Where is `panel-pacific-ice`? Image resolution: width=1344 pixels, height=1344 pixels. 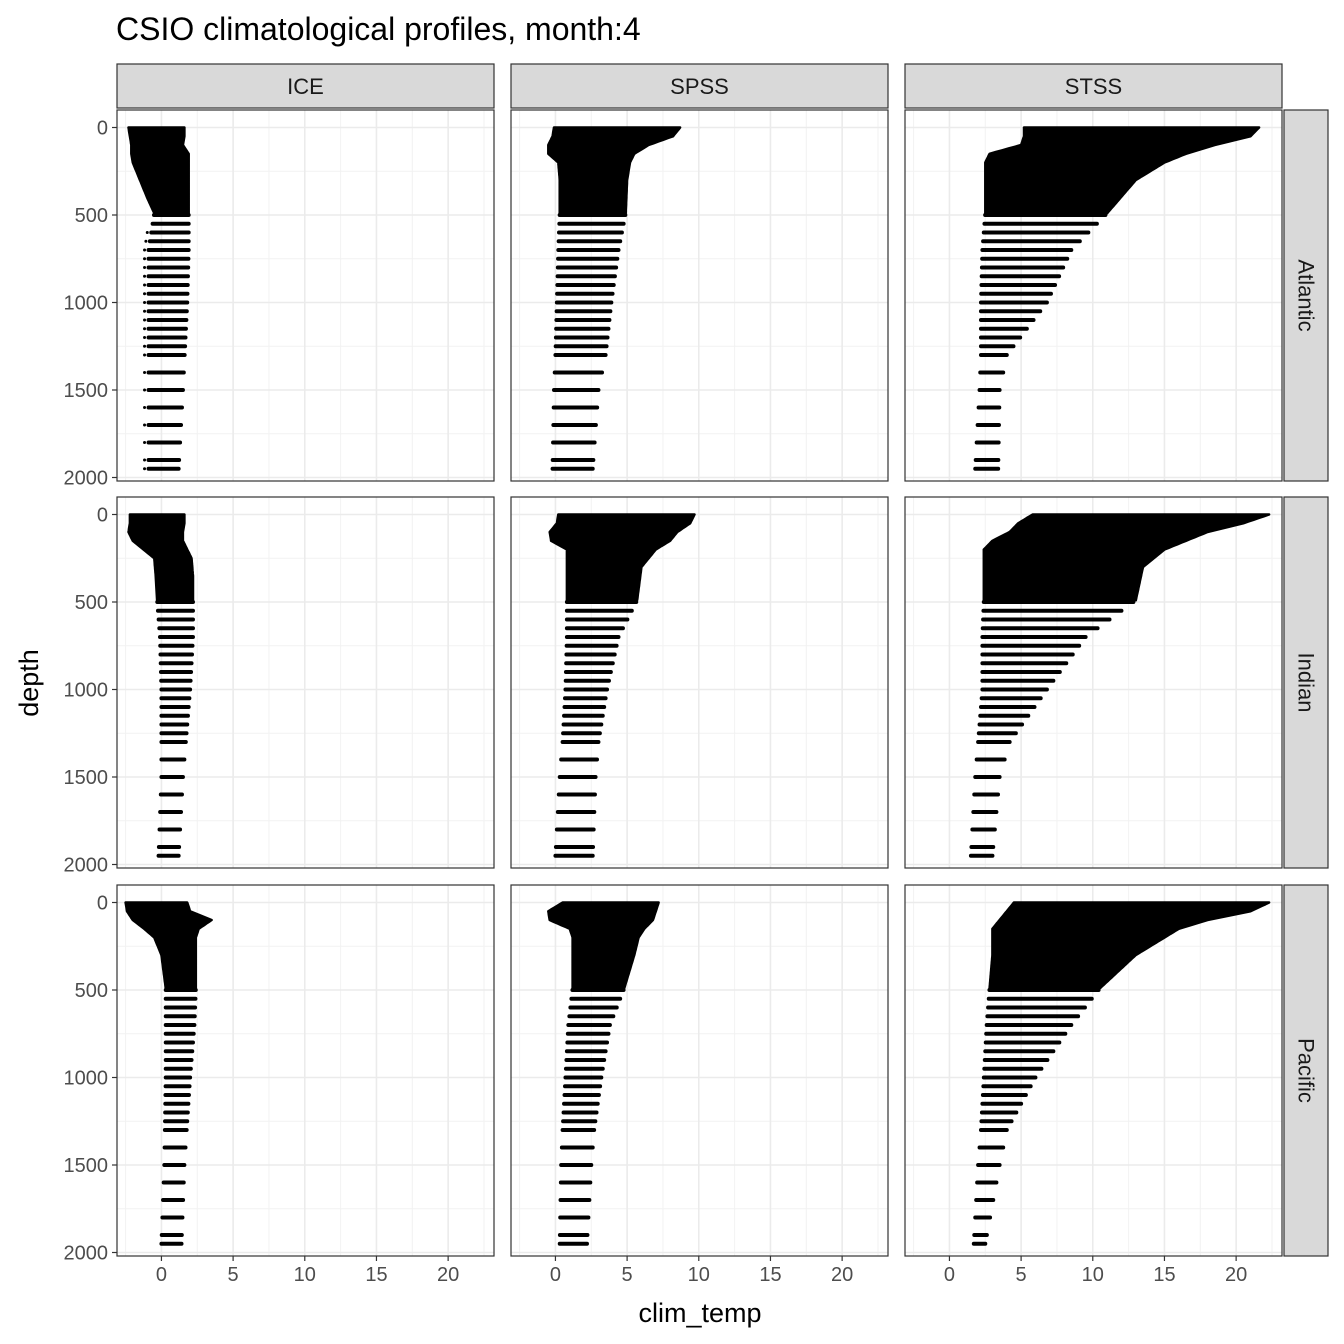 panel-pacific-ice is located at coordinates (305, 1070).